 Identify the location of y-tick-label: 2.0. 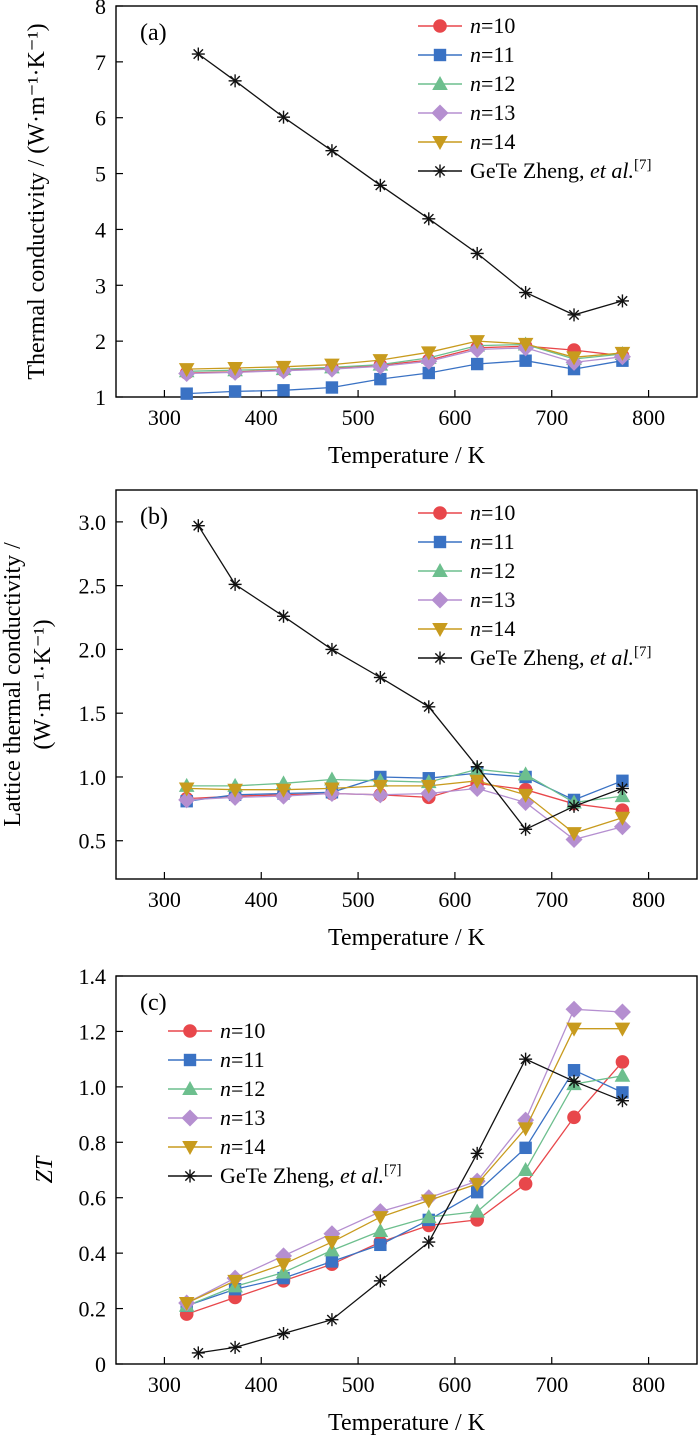
(93, 649).